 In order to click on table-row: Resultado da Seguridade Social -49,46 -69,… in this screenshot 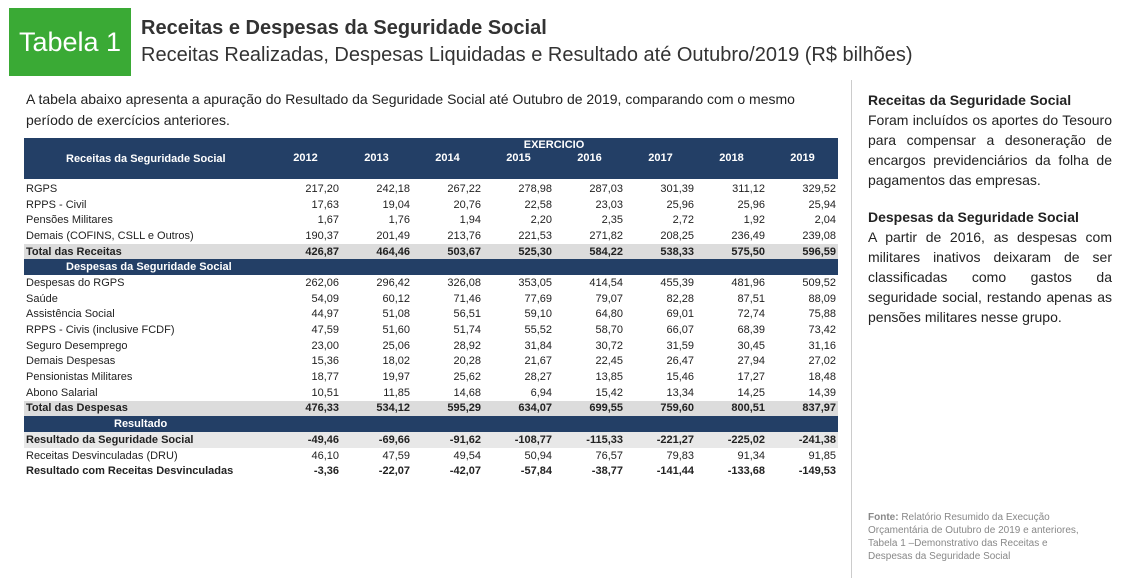, I will do `click(431, 440)`.